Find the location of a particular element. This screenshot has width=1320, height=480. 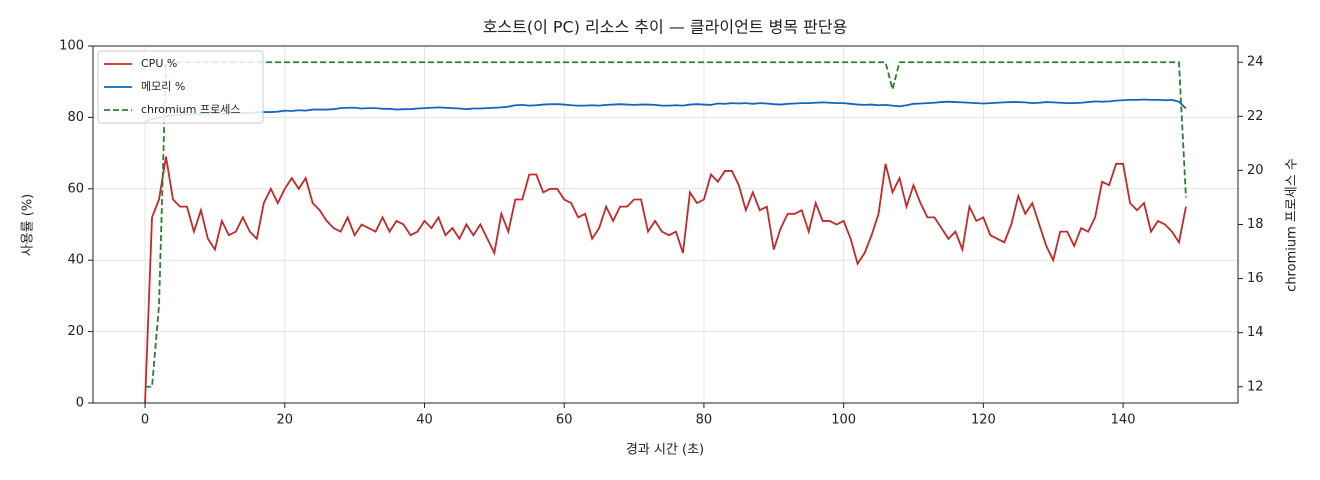

x-tick-label: 80 is located at coordinates (704, 420).